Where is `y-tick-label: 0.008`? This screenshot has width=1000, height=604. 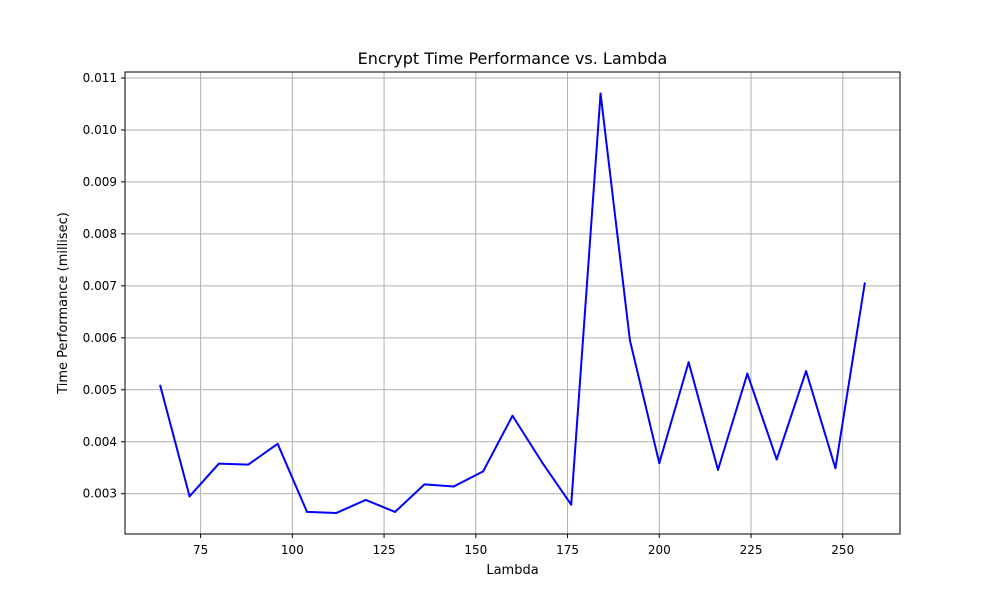
y-tick-label: 0.008 is located at coordinates (100, 234).